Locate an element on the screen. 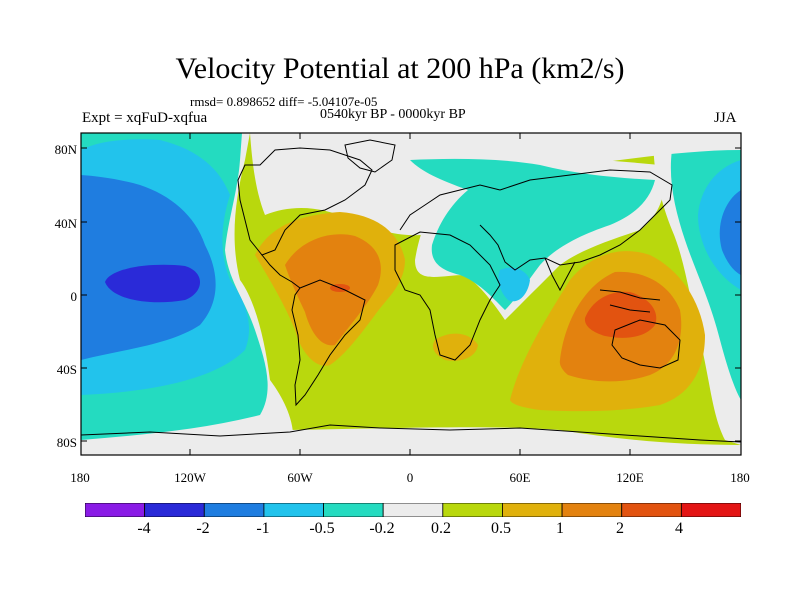 This screenshot has height=600, width=800. statistics-line: rmsd= 0.898652 diff= -5.04107e-05 is located at coordinates (284, 101).